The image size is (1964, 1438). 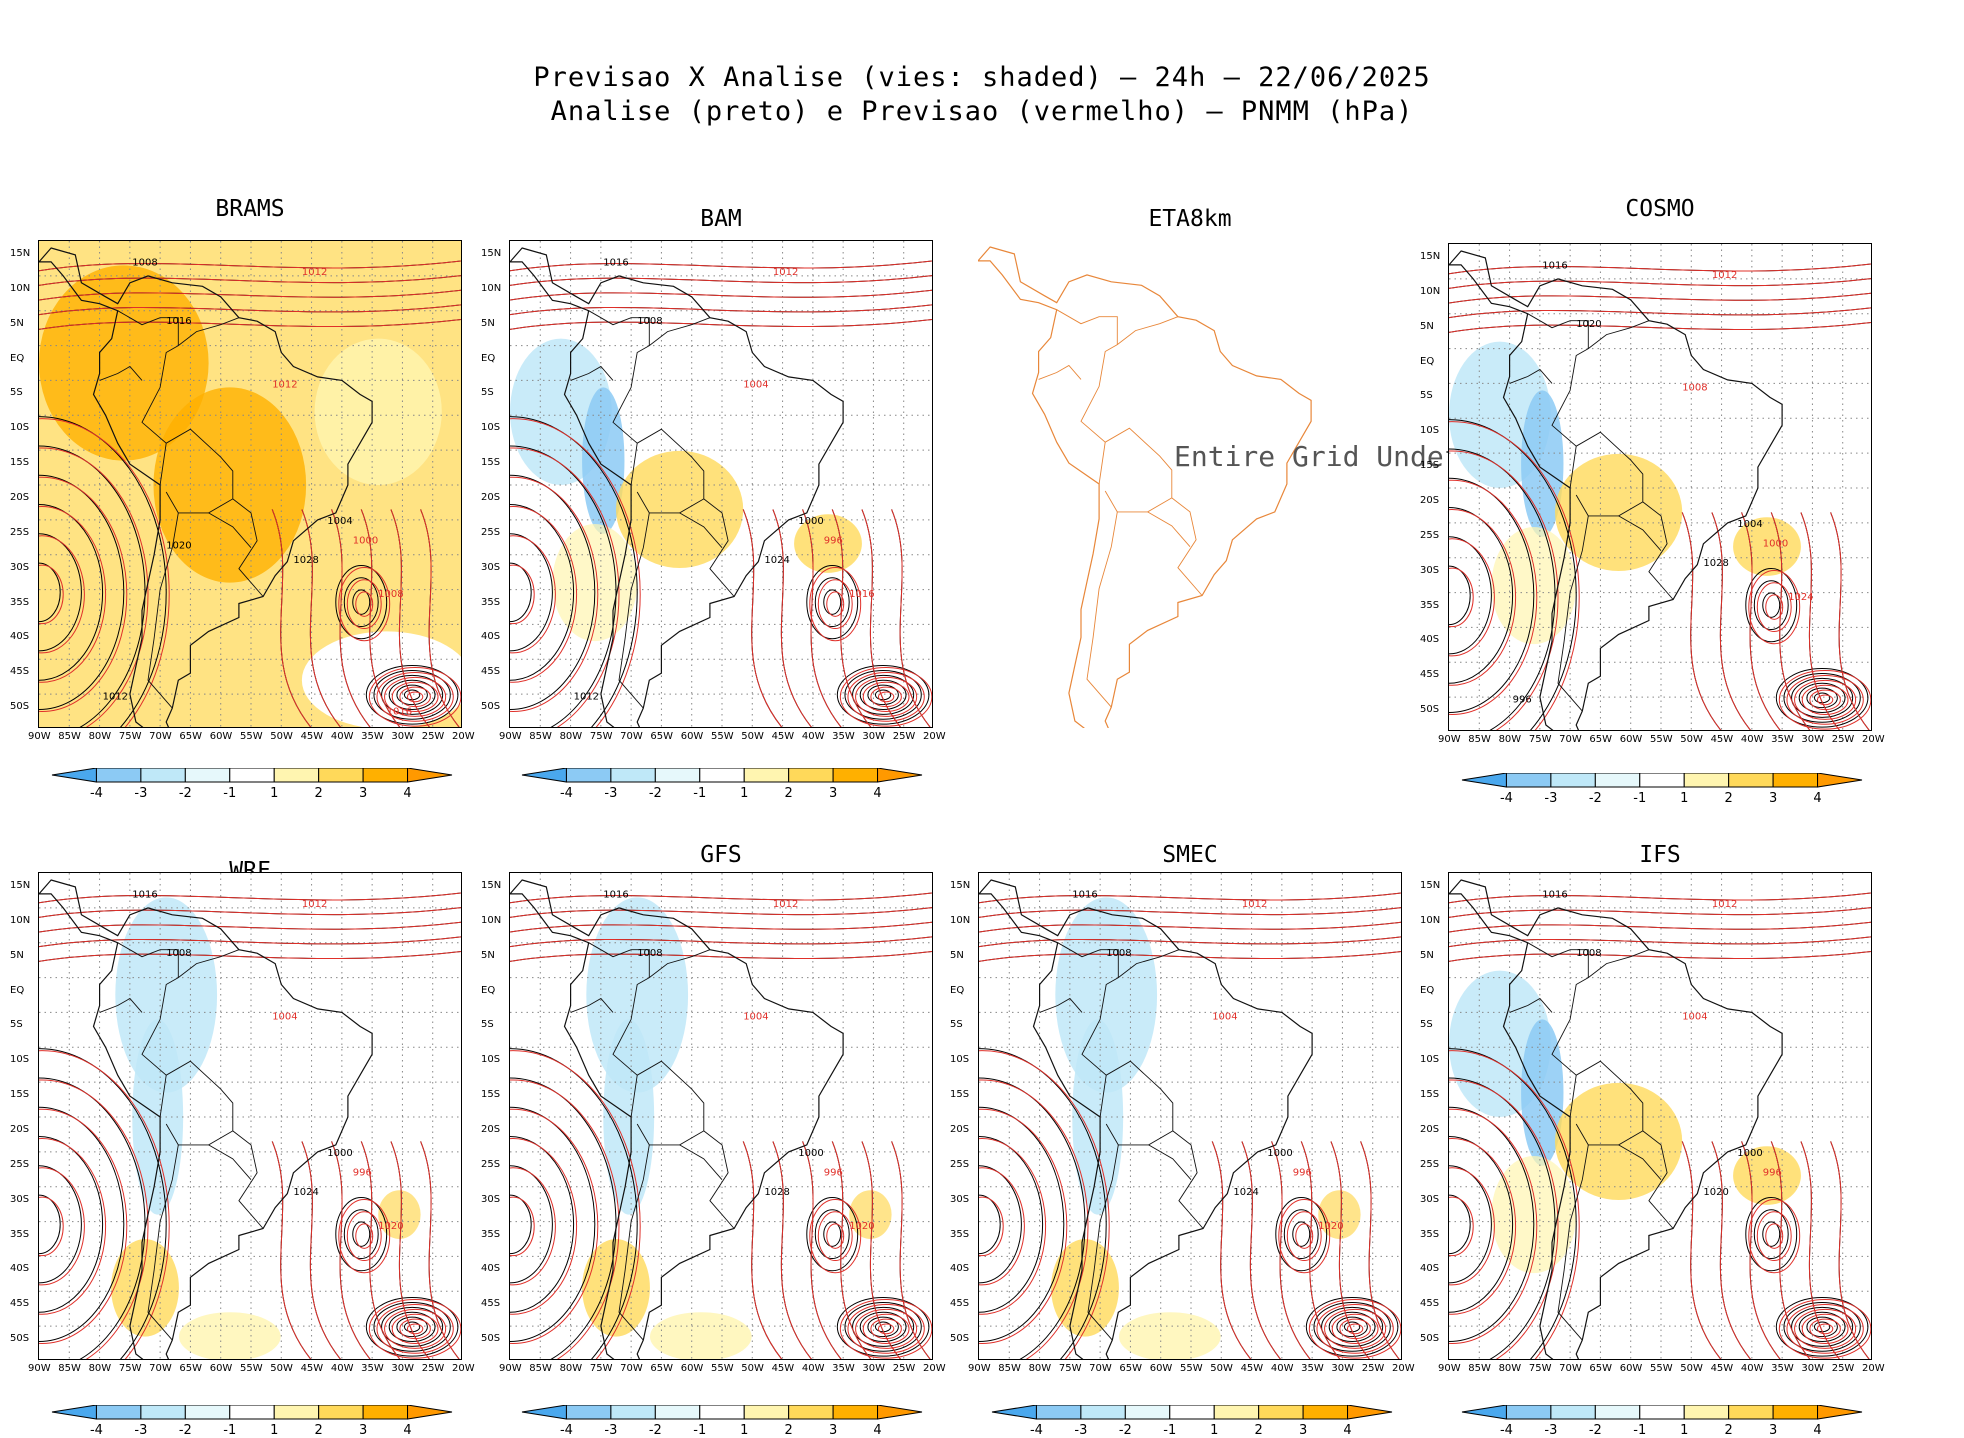 I want to click on lon-tick-label: 60W, so click(x=692, y=736).